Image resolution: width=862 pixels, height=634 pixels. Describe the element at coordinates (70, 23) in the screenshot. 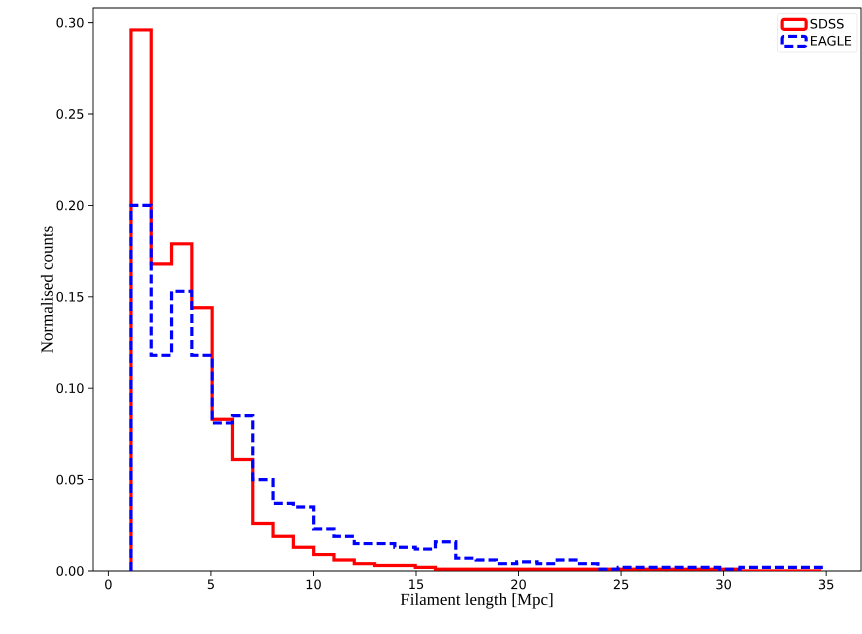

I see `y-tick-label: 0.30` at that location.